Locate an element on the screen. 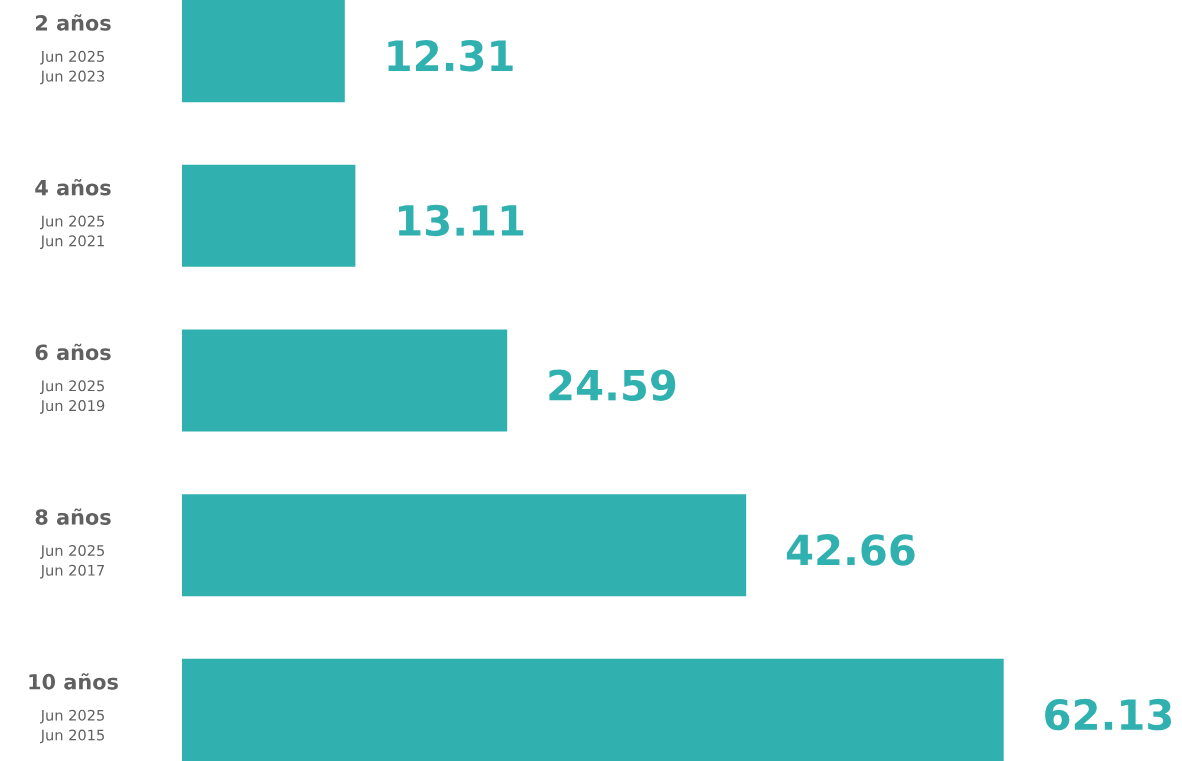  y-tick-label: 8 años Jun 2025 Jun 2017 is located at coordinates (73, 543).